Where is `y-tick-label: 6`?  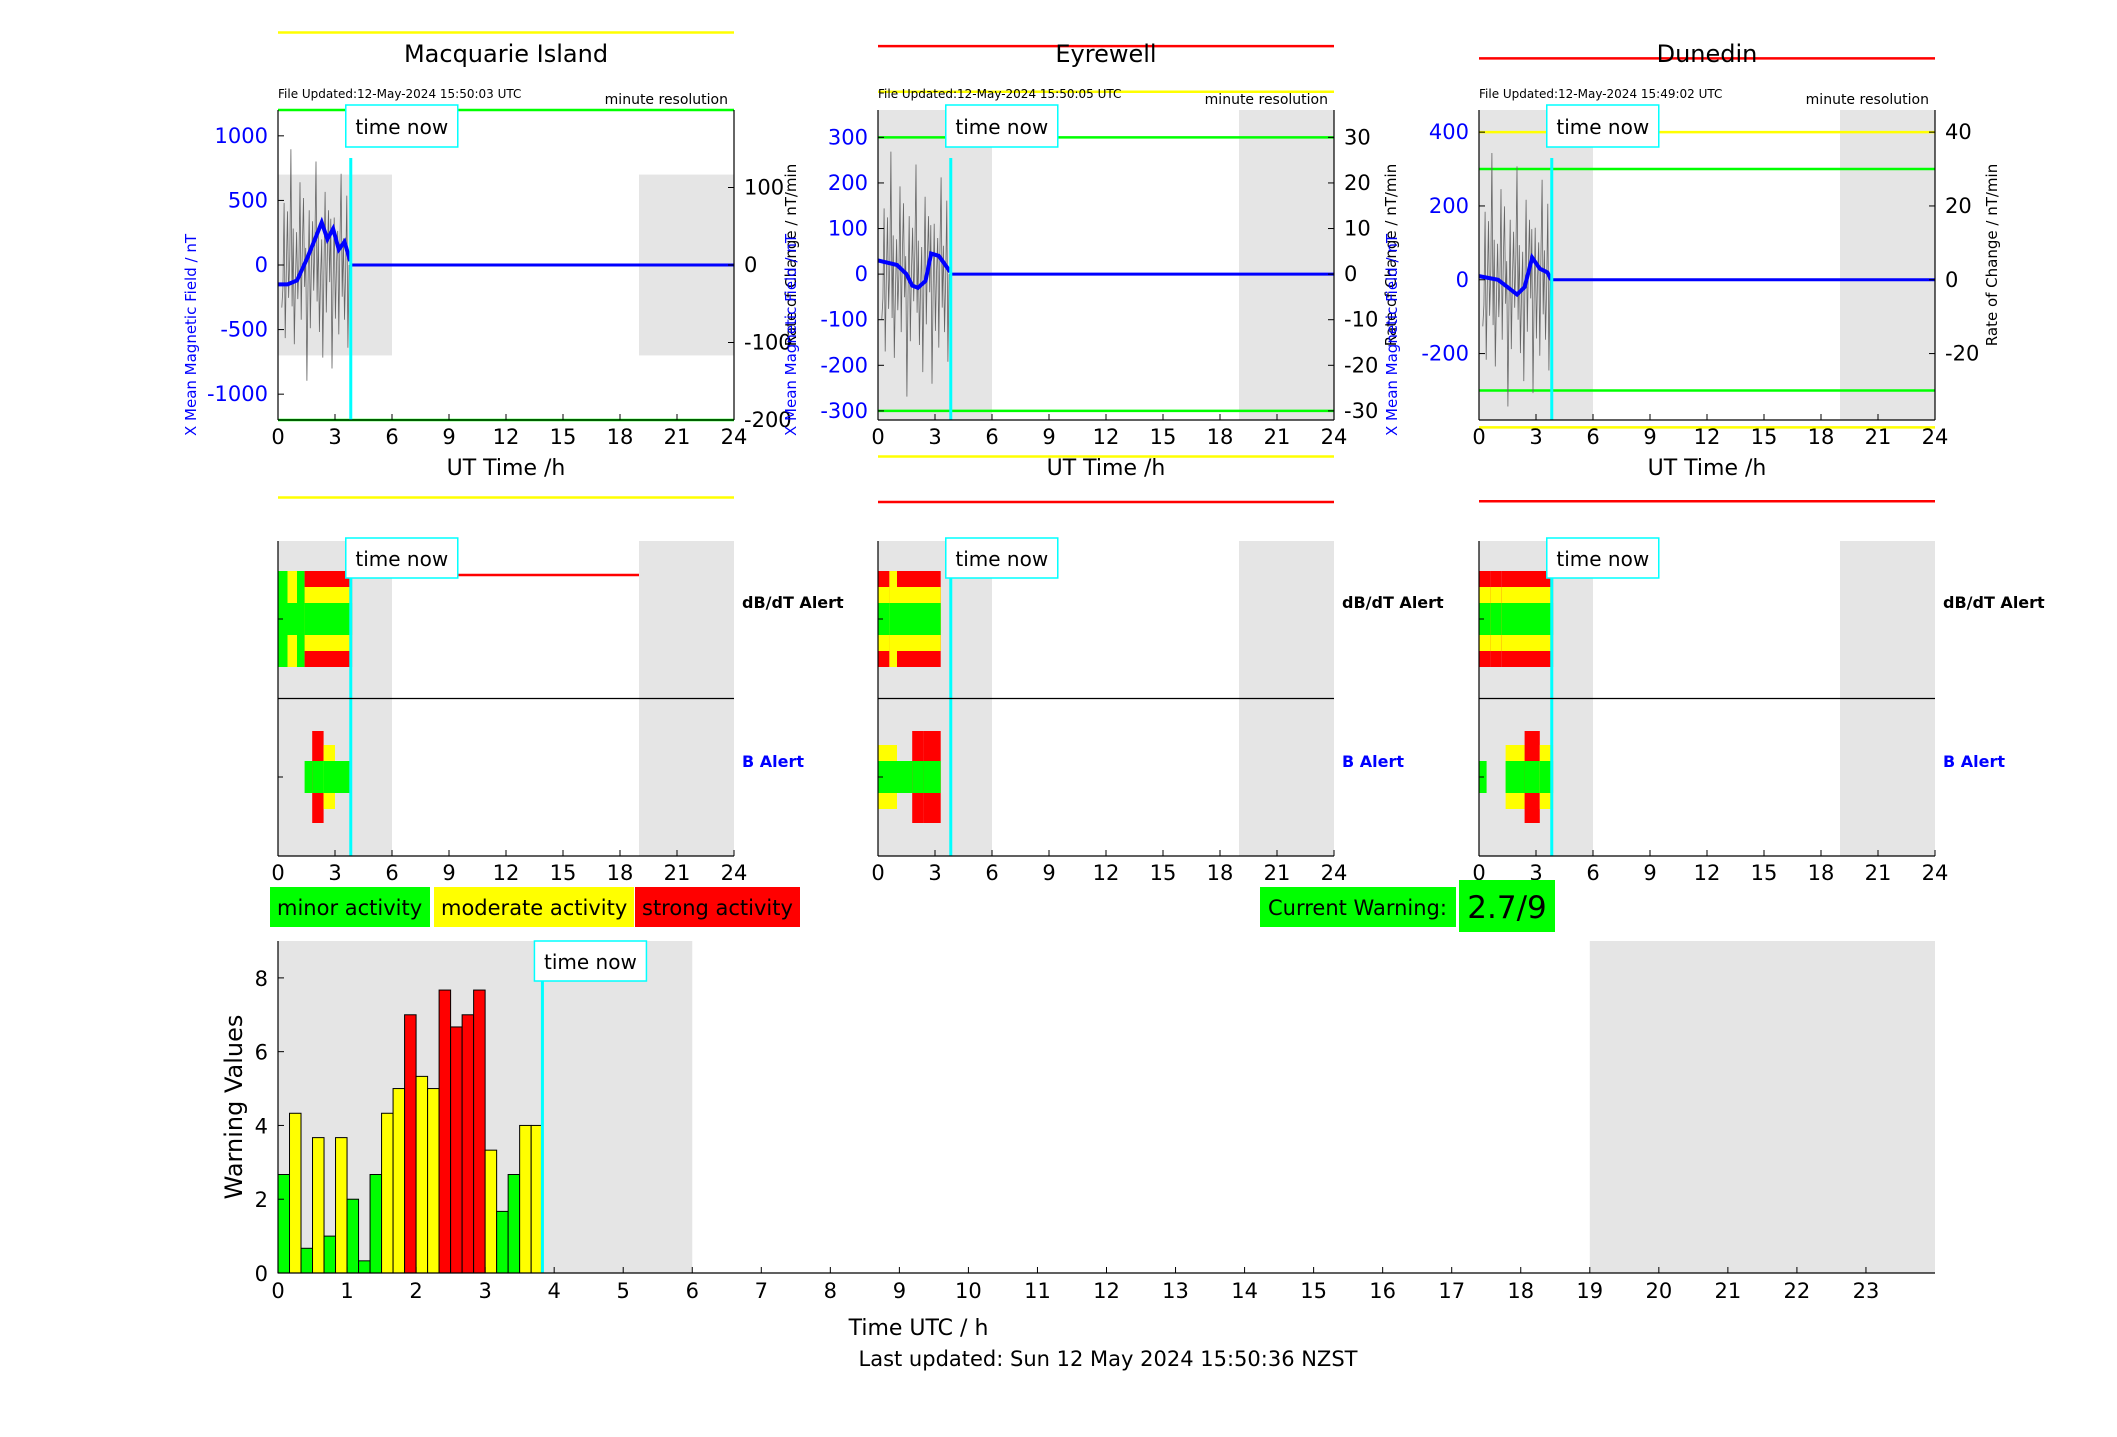 y-tick-label: 6 is located at coordinates (261, 1053).